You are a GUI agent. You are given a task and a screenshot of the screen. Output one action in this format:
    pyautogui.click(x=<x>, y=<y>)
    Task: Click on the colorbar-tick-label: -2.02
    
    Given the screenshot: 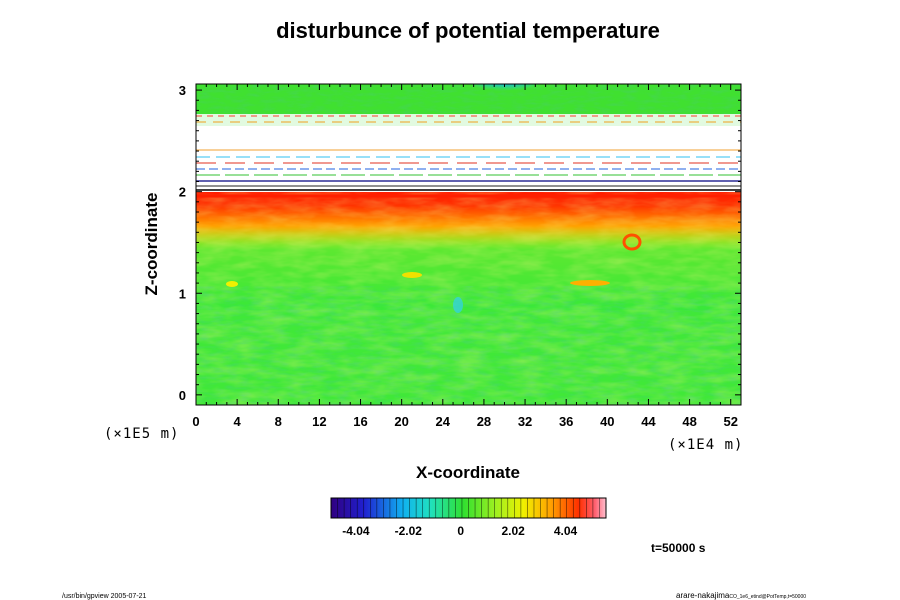 What is the action you would take?
    pyautogui.click(x=409, y=531)
    